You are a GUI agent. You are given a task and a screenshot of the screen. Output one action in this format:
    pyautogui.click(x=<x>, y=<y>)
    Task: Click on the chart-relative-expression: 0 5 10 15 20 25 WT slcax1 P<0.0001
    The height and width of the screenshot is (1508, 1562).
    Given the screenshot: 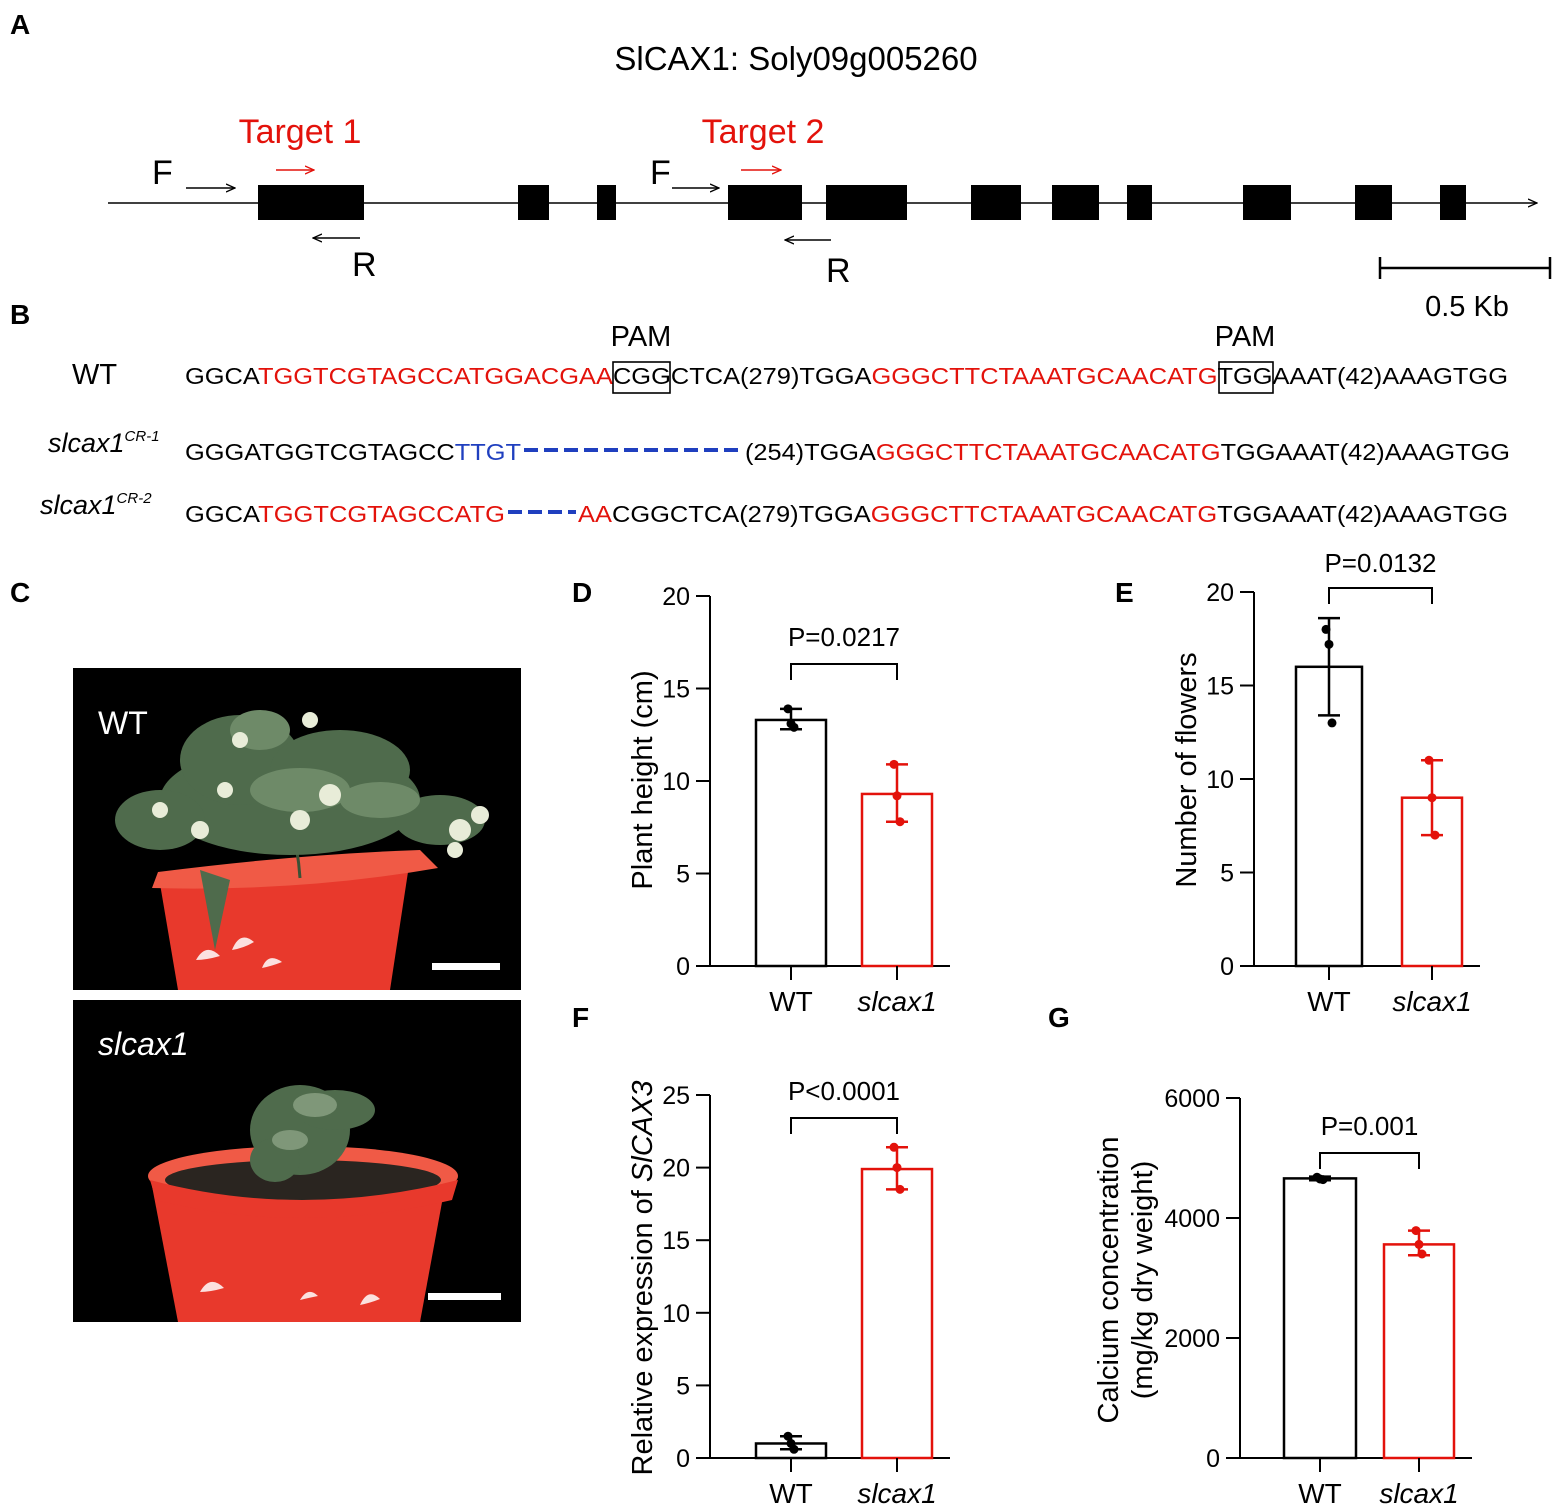 What is the action you would take?
    pyautogui.click(x=806, y=1292)
    